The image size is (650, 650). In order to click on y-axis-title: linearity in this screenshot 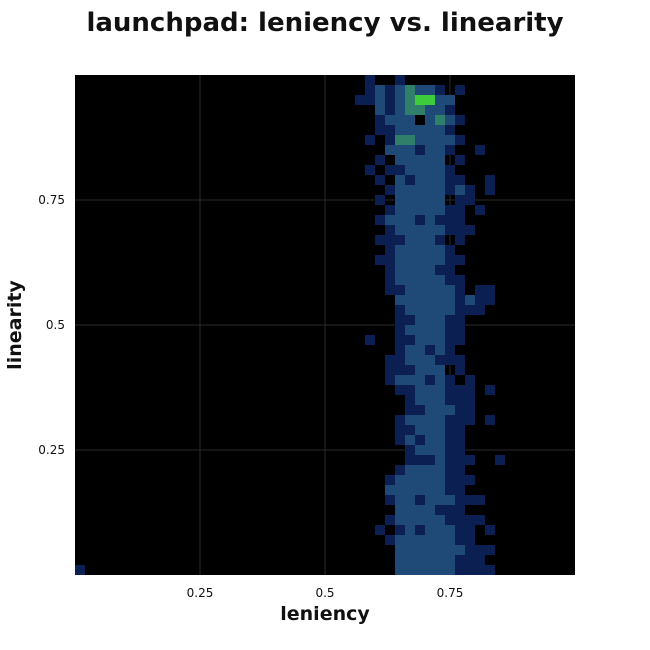, I will do `click(15, 325)`.